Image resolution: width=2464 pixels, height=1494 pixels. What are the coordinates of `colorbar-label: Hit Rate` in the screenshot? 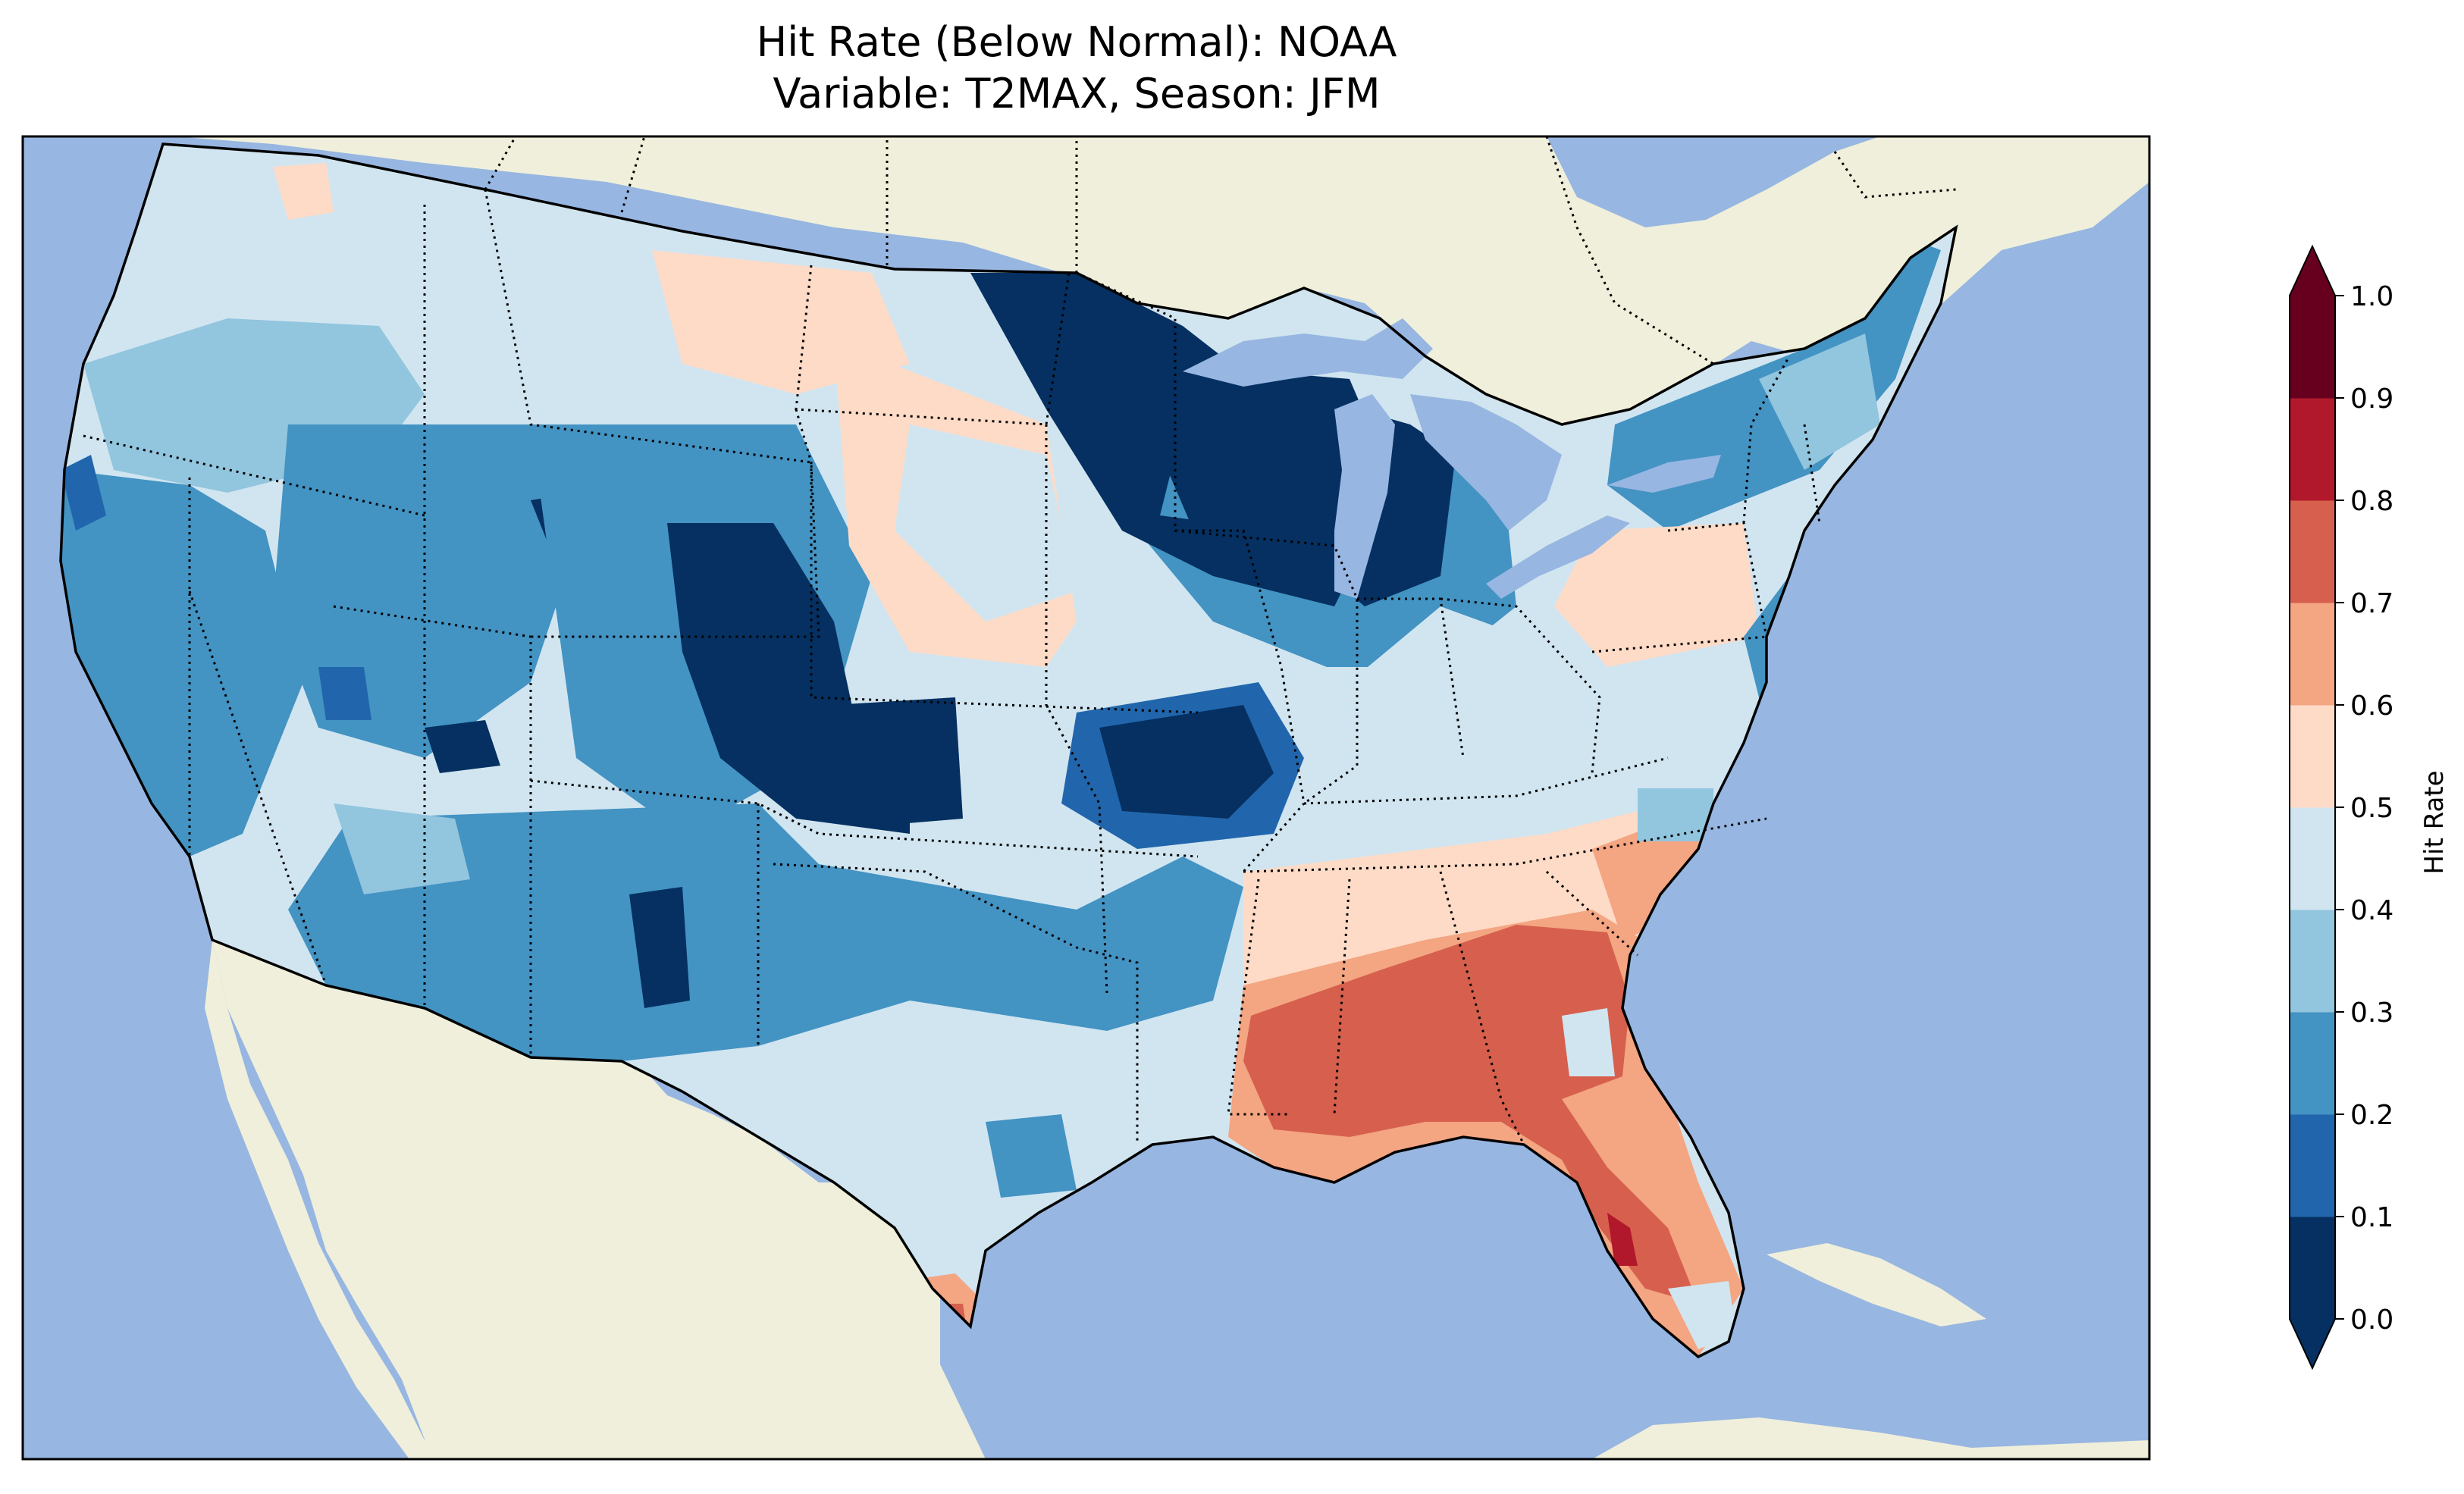 It's located at (2434, 822).